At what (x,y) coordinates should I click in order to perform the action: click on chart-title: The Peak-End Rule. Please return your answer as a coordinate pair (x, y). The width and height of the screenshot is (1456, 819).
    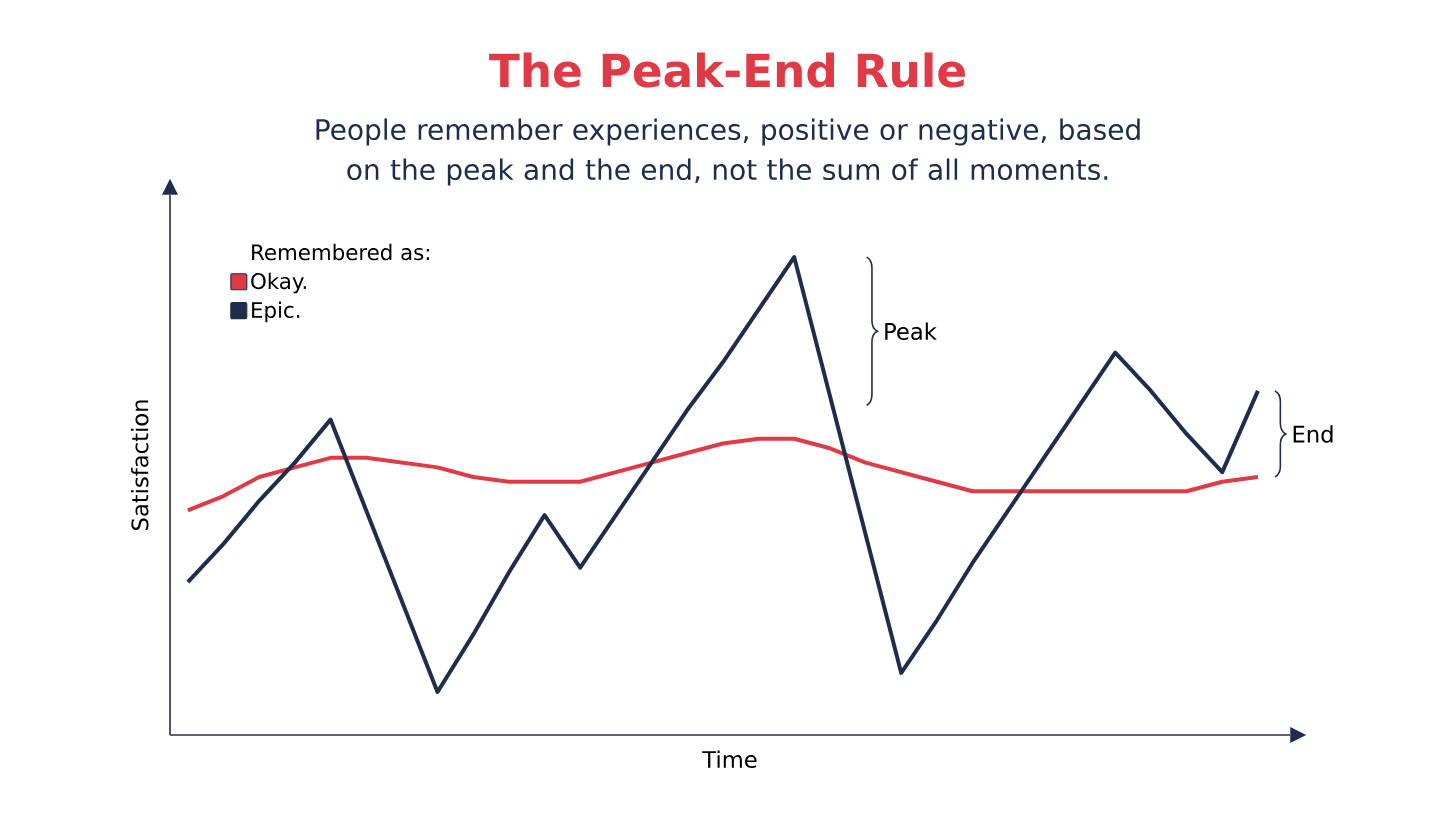
    Looking at the image, I should click on (727, 70).